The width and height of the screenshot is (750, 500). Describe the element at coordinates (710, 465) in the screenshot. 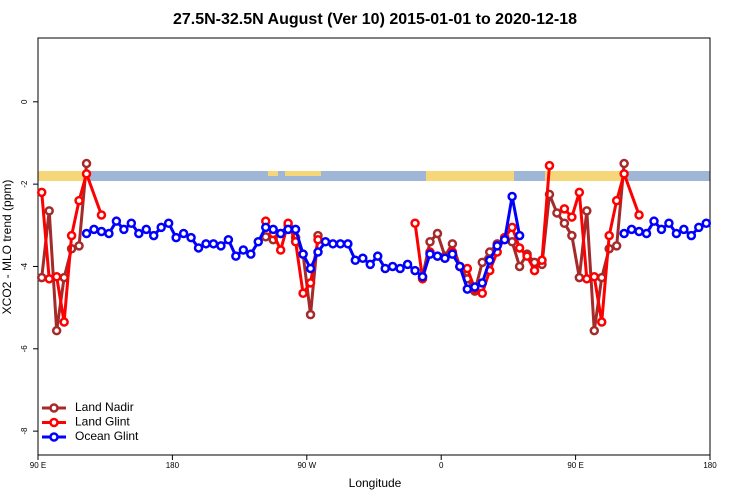

I see `x-tick-label: 180` at that location.